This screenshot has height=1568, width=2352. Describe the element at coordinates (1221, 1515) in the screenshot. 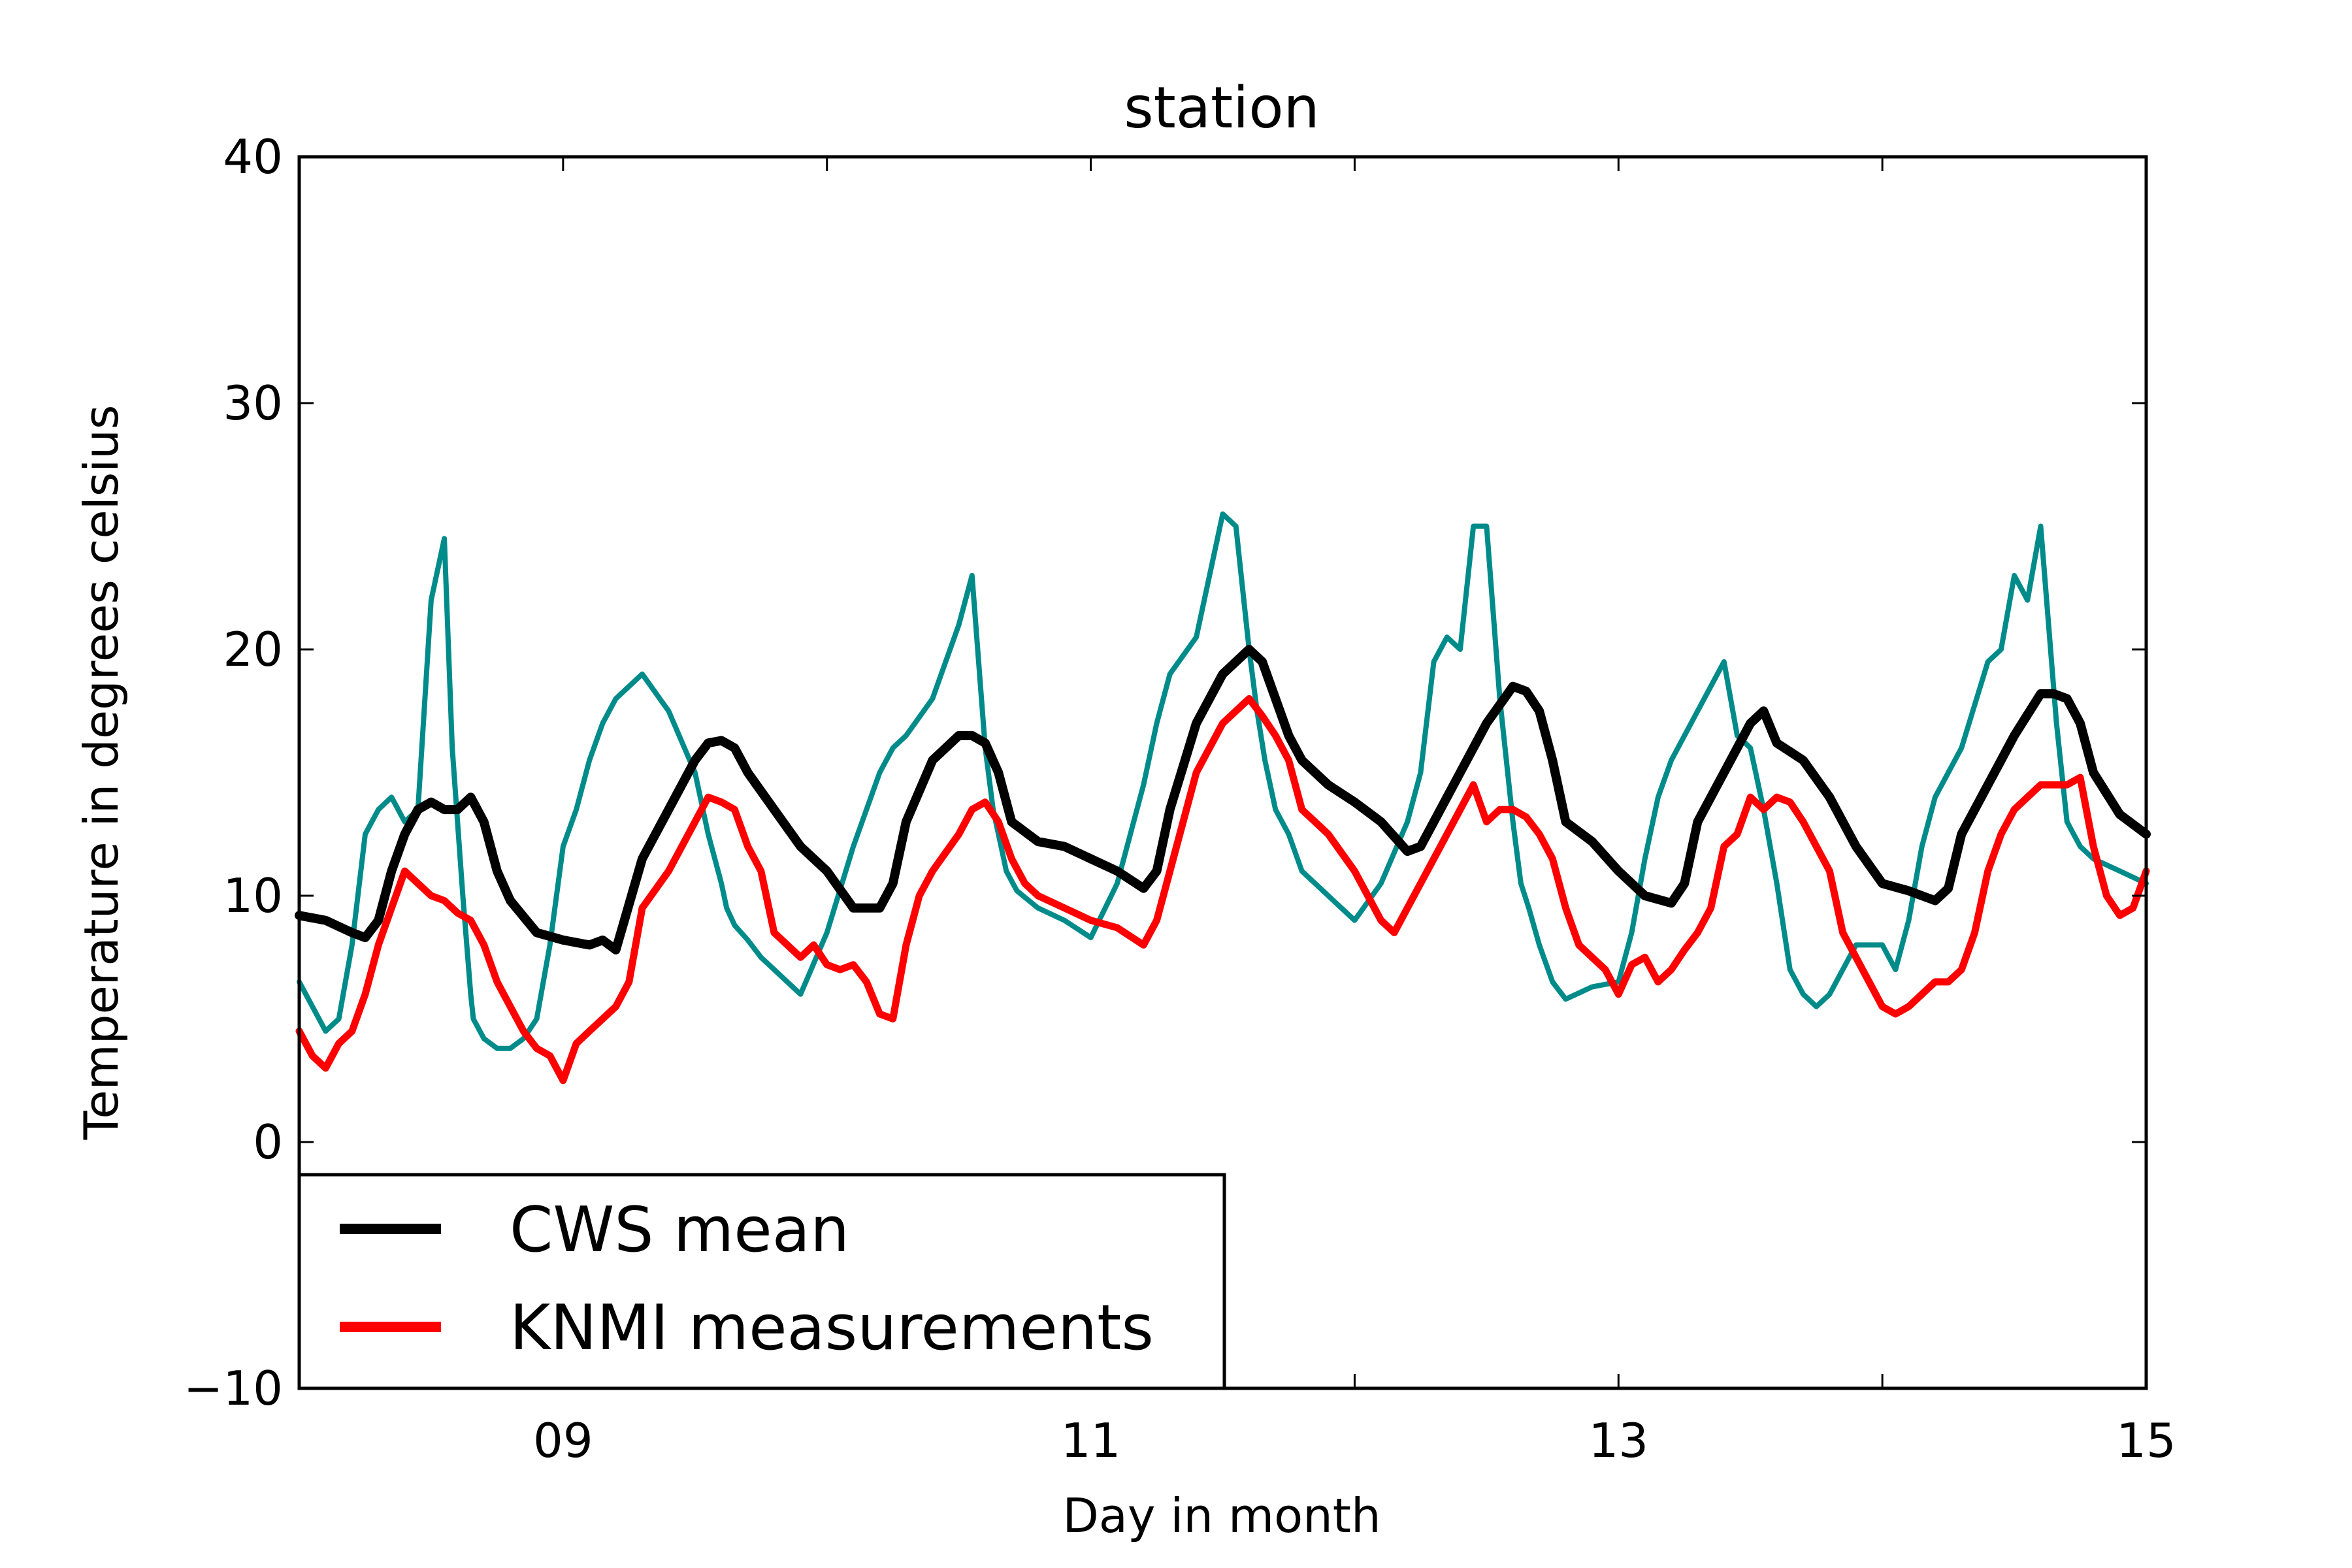

I see `x-axis-label: Day in month` at that location.